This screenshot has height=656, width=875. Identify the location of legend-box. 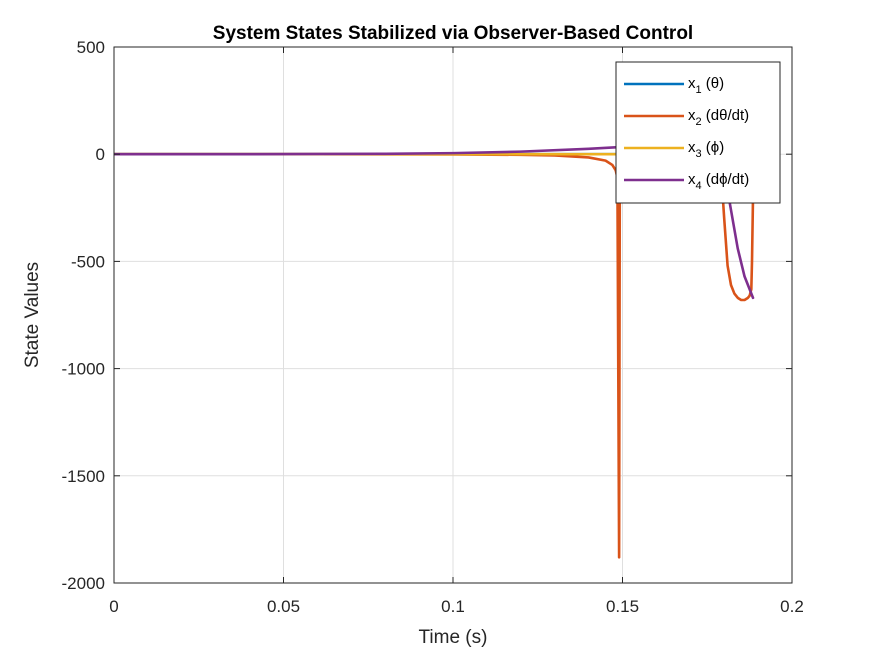
(698, 132).